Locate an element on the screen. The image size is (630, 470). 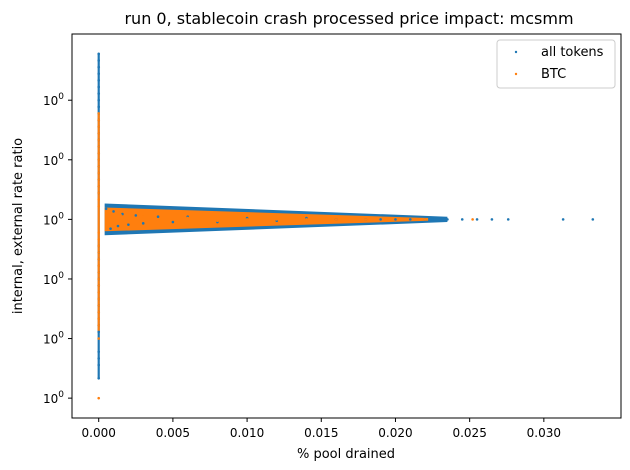
legend: all tokens BTC is located at coordinates (556, 64).